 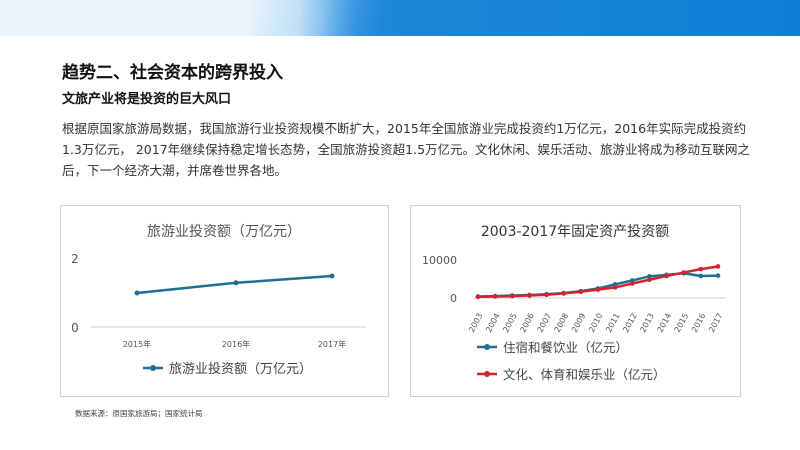 I want to click on chart1-legend: 旅游业投资额（万亿元）, so click(x=227, y=369).